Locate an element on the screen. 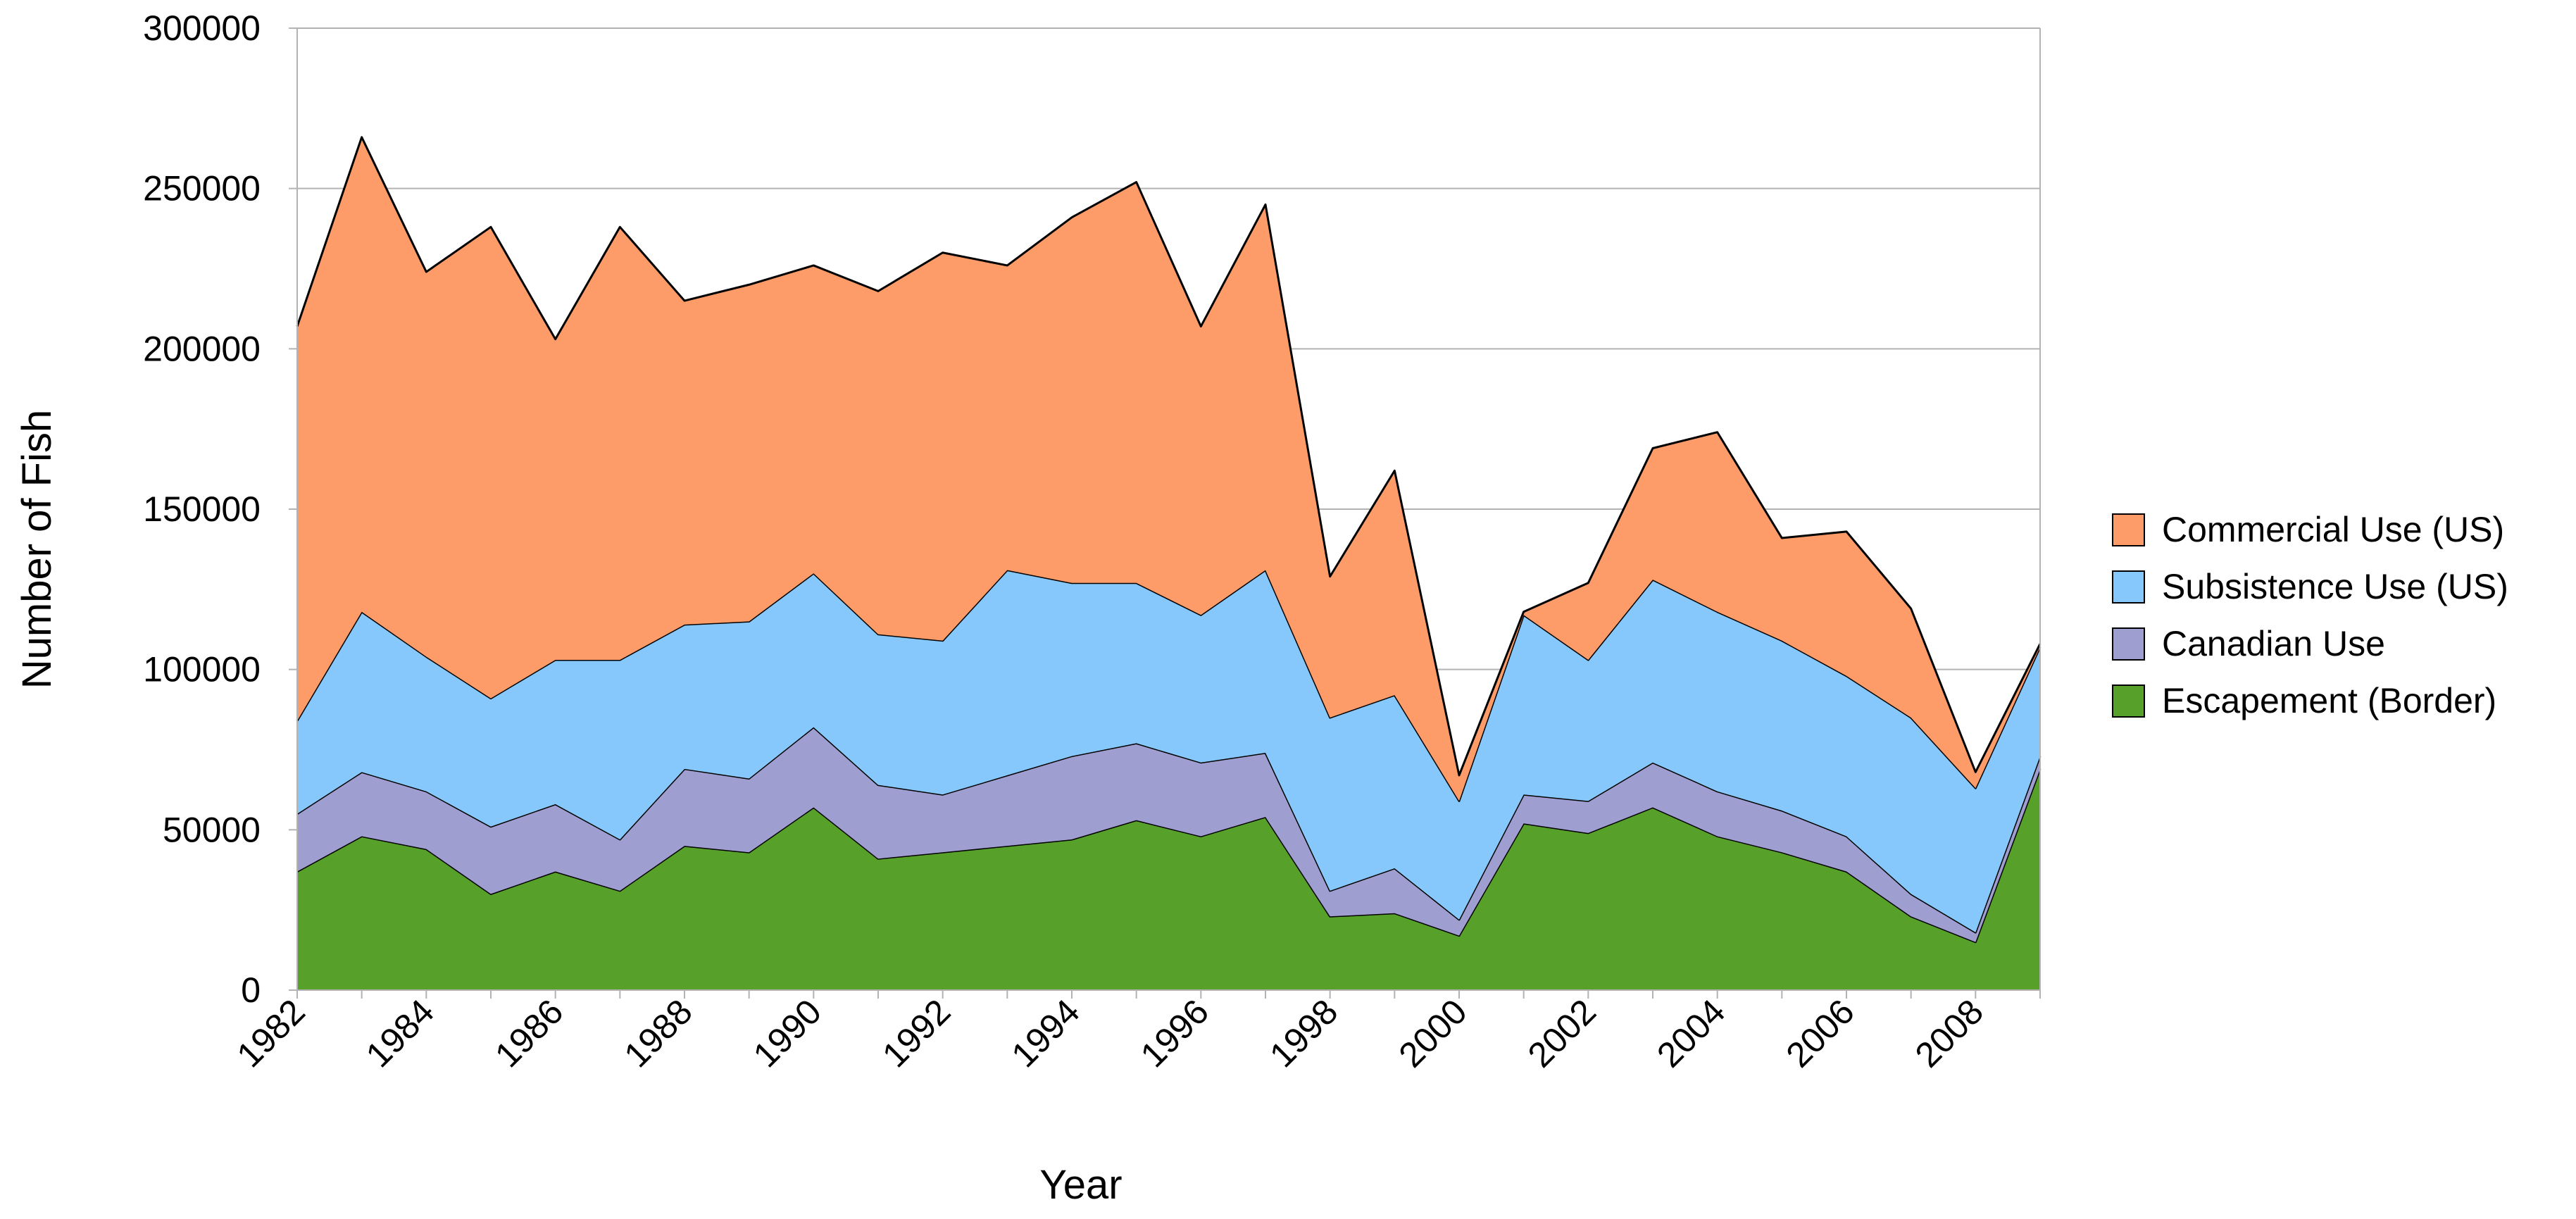 The width and height of the screenshot is (2576, 1219). x-tick-label-13: 2008 is located at coordinates (1949, 1033).